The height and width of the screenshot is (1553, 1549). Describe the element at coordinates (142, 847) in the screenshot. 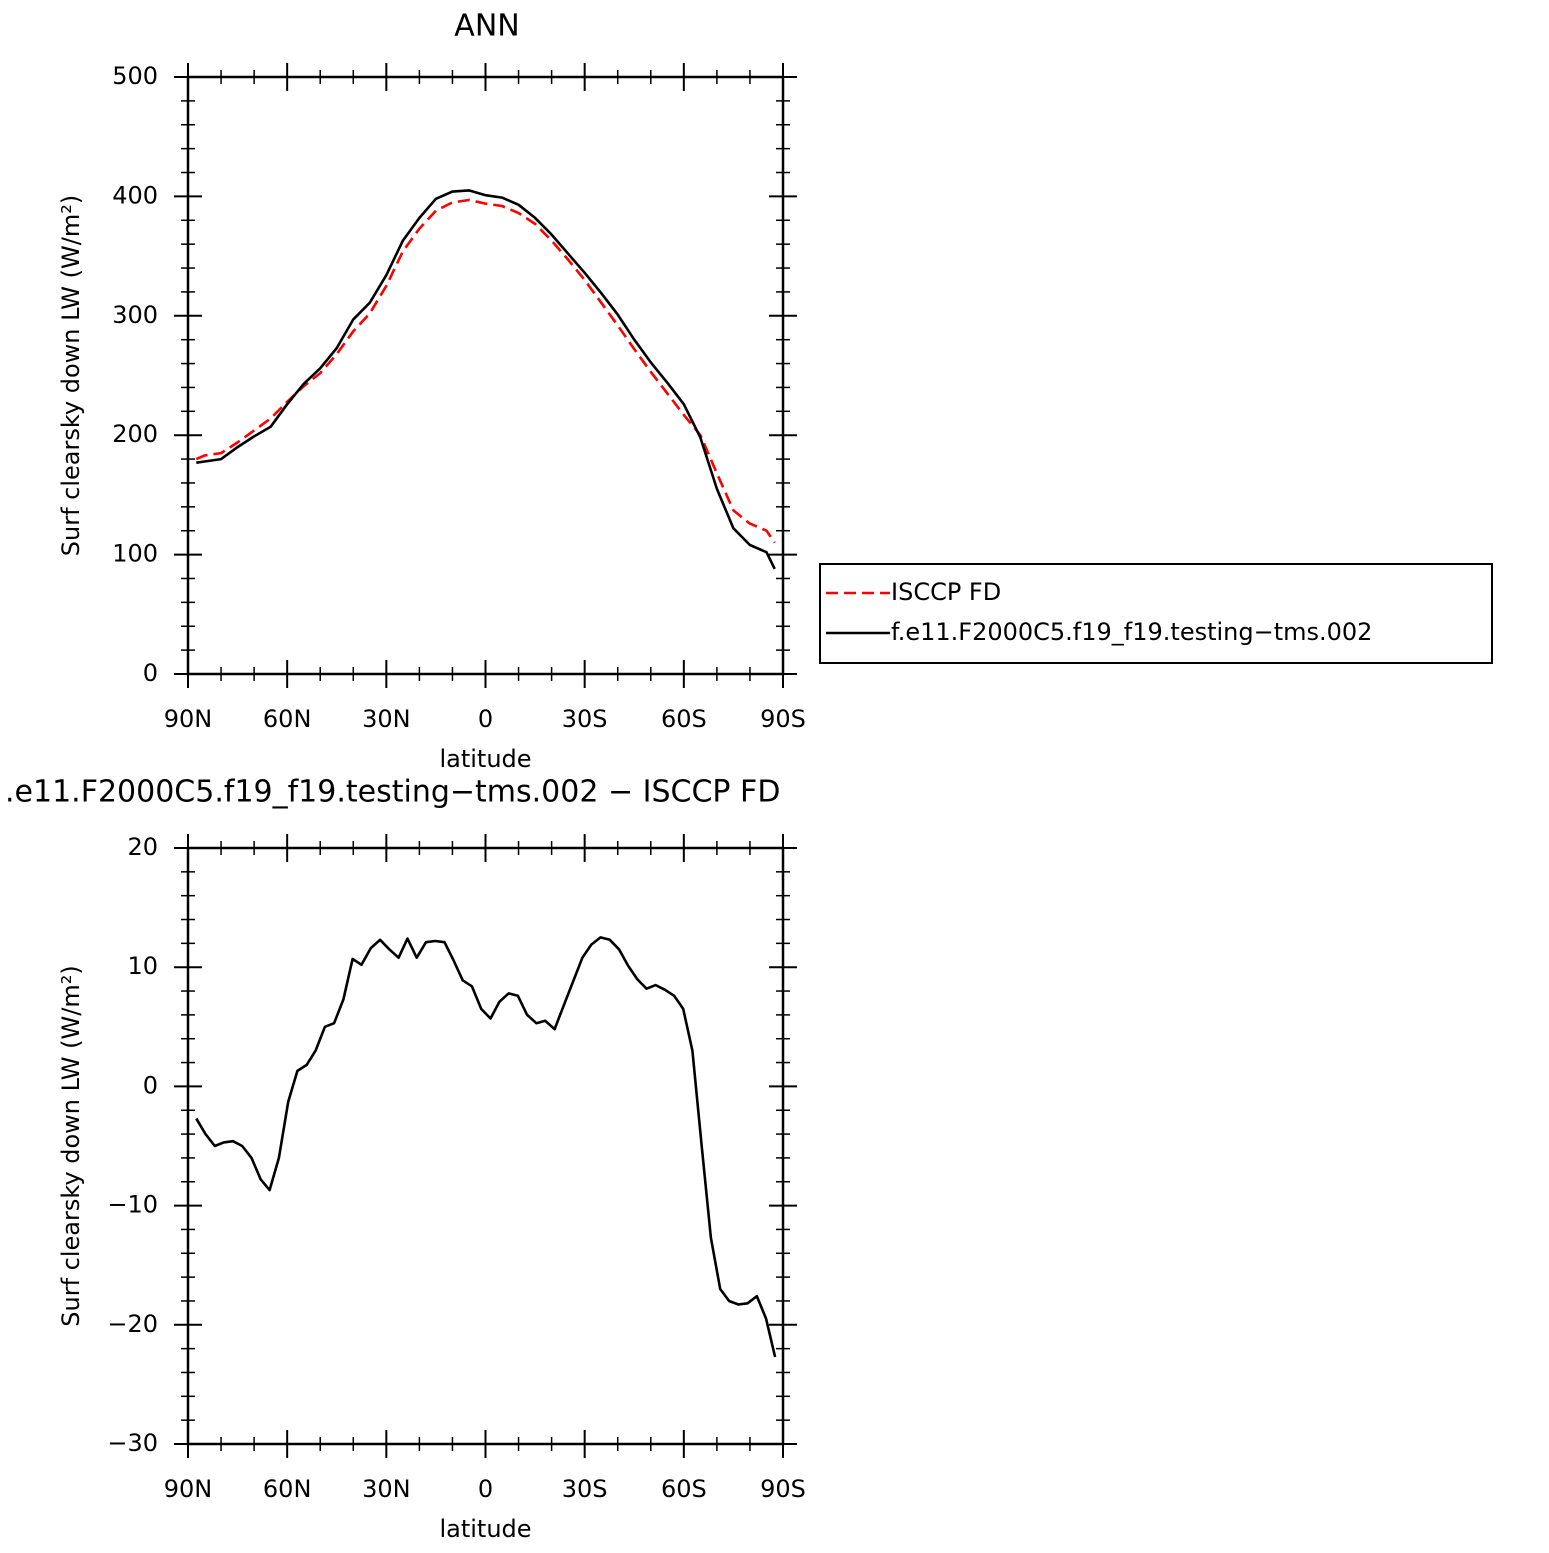

I see `y-tick-label: 20` at that location.